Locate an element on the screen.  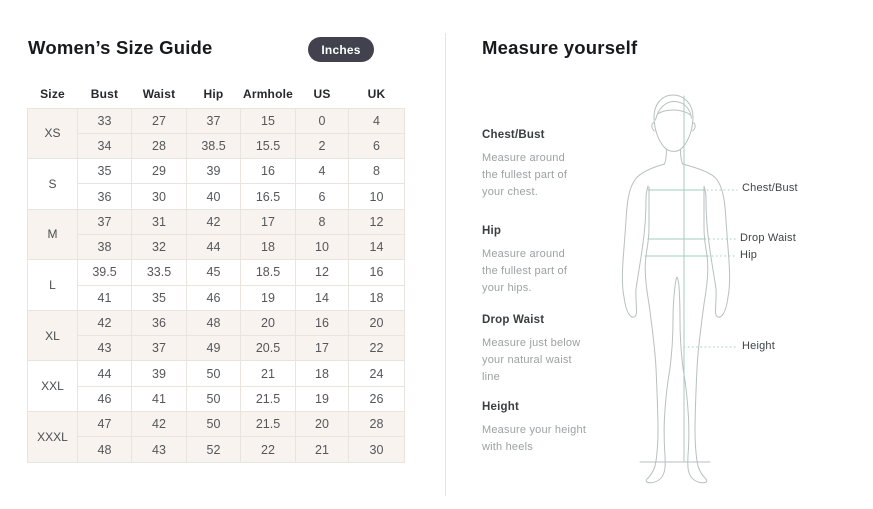
size-row: XXXL 47 42 50 21.5 20 28 is located at coordinates (216, 437).